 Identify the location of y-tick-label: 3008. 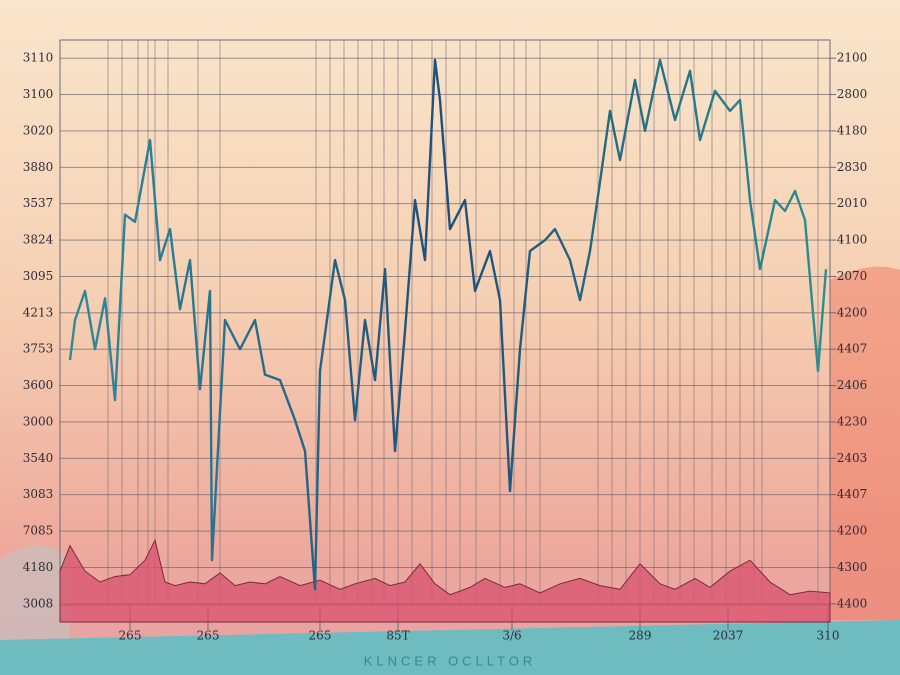
(38, 603).